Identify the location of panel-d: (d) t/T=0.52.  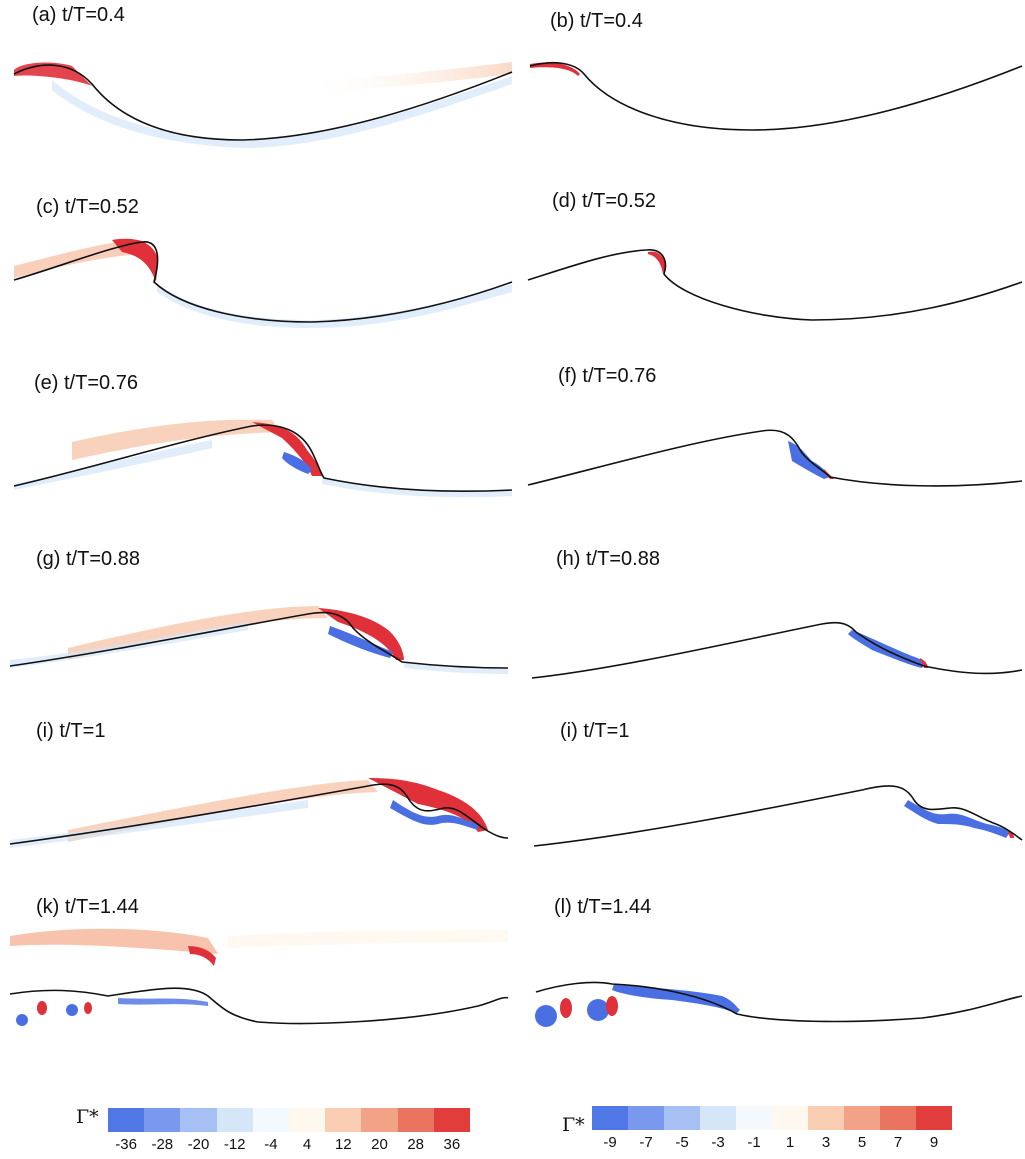
(772, 277).